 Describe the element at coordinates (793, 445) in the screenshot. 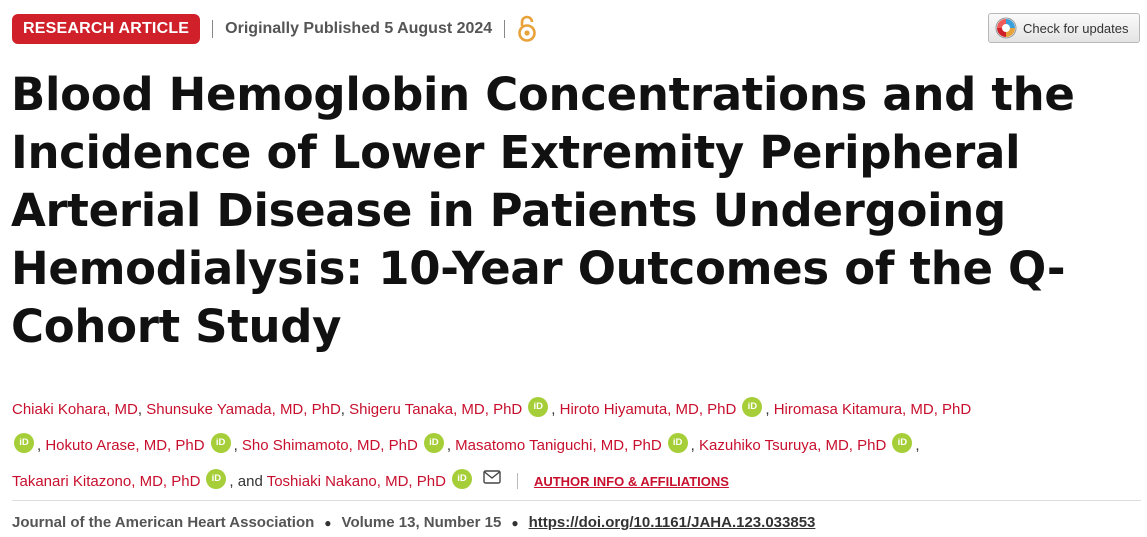

I see `author-link: Kazuhiko Tsuruya, MD, PhD` at that location.